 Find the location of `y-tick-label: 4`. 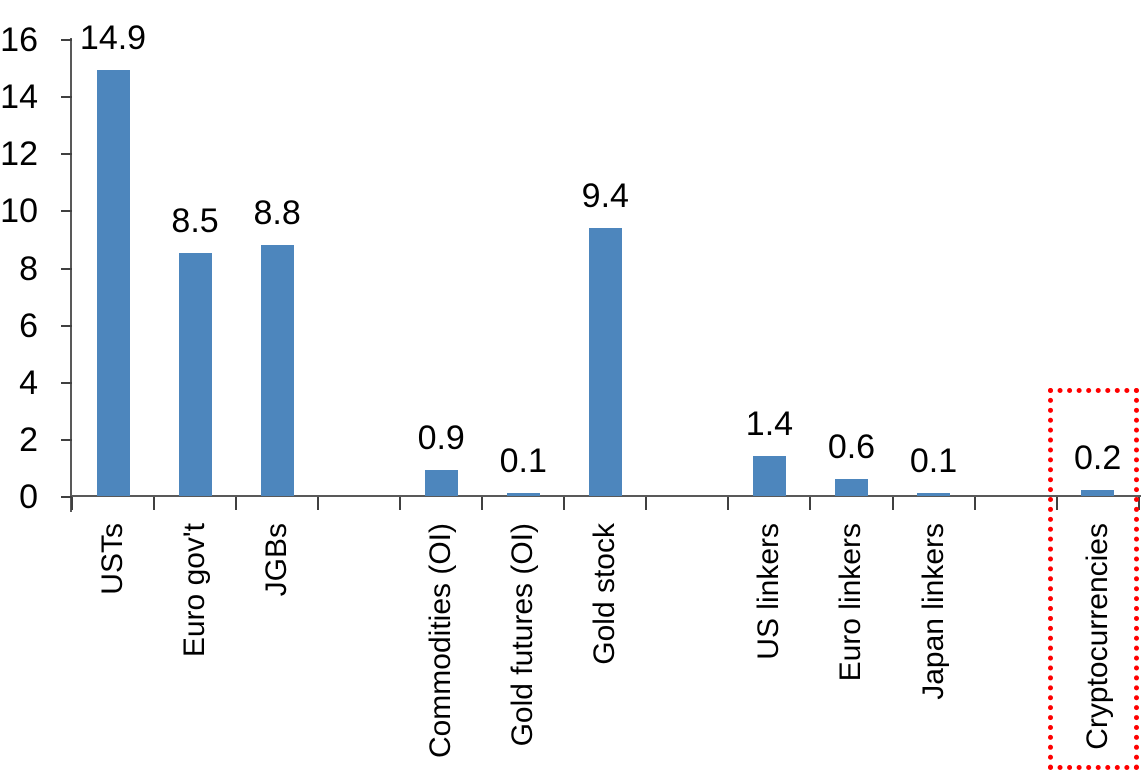

y-tick-label: 4 is located at coordinates (28, 382).